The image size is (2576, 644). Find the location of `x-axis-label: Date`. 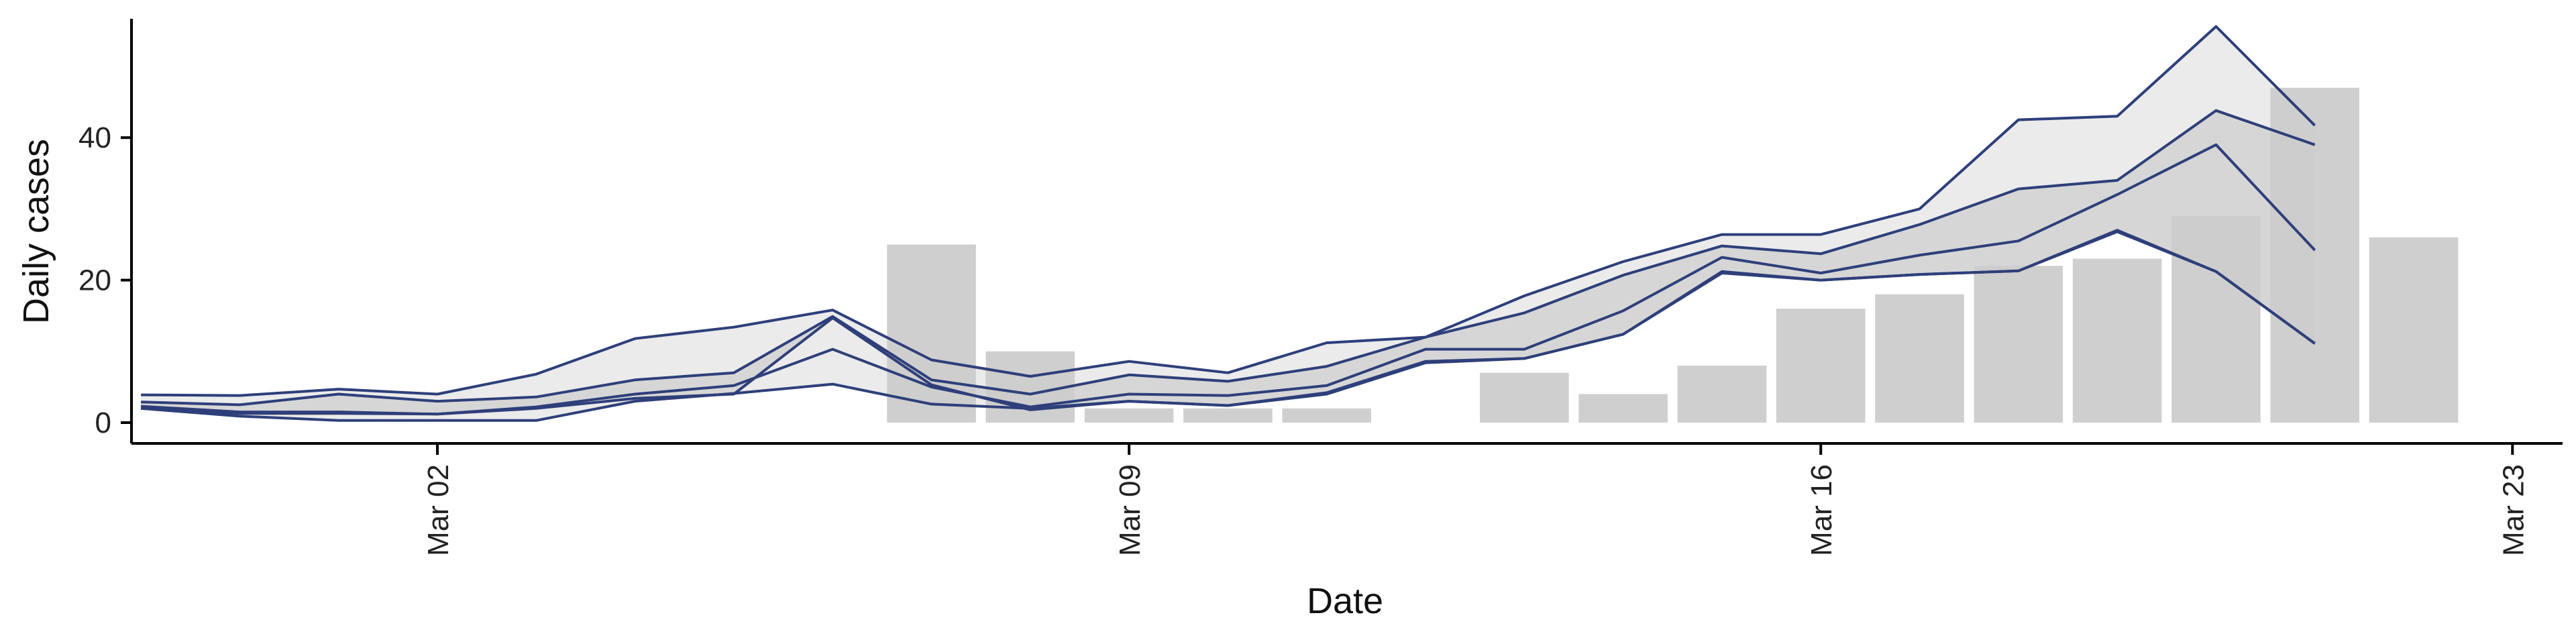

x-axis-label: Date is located at coordinates (1345, 601).